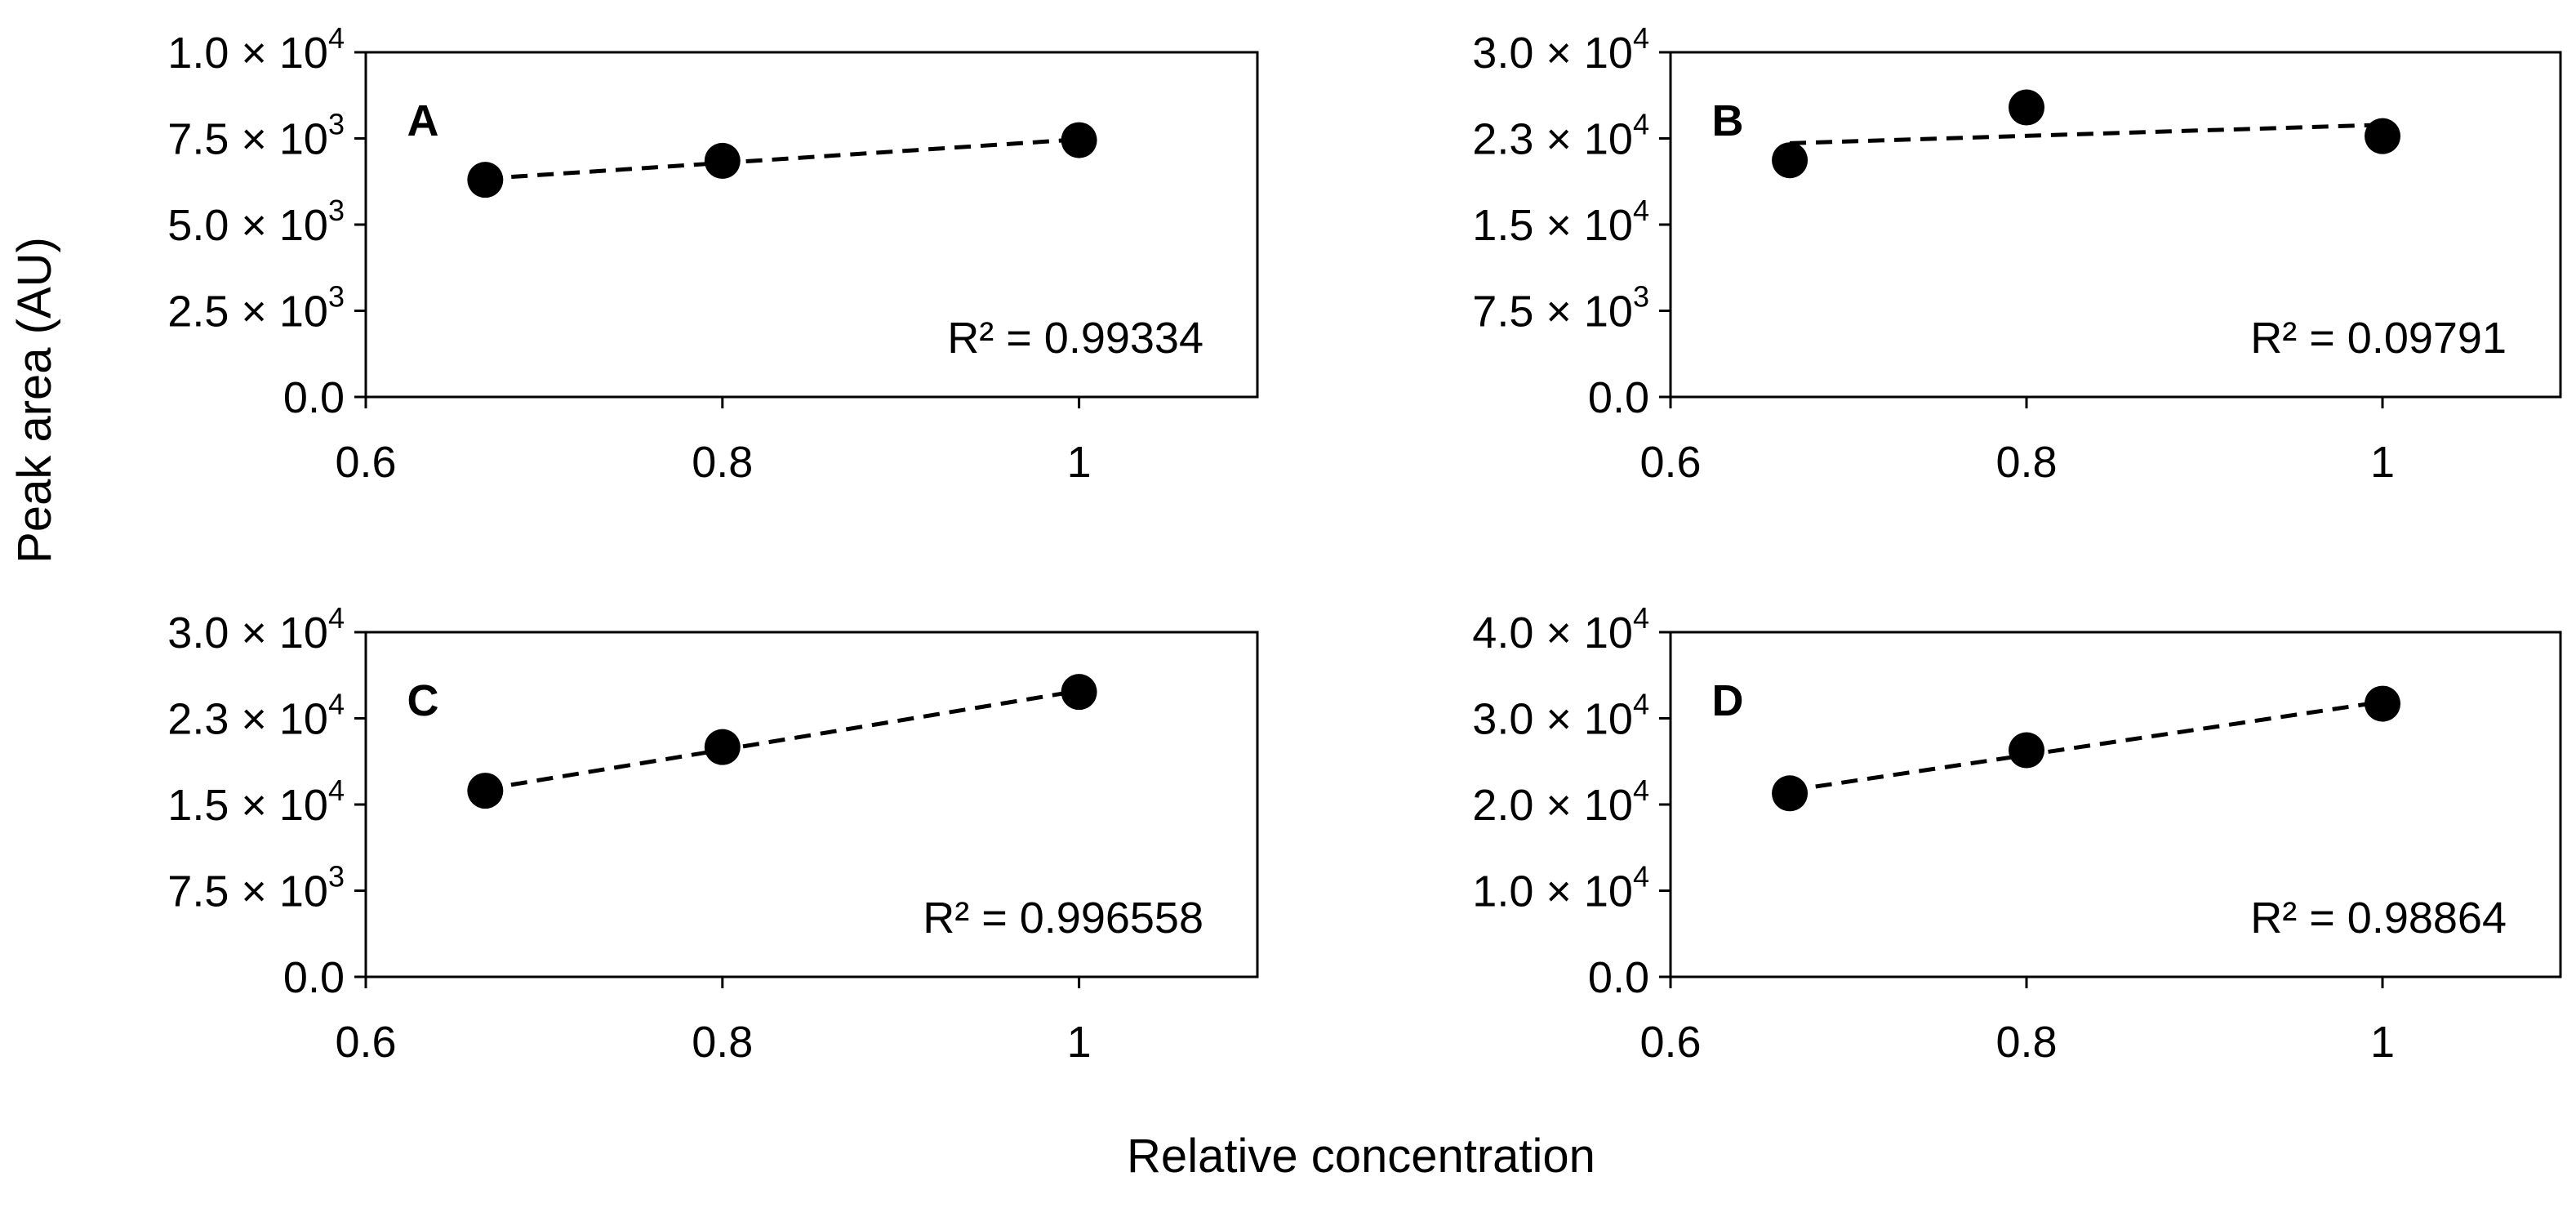  Describe the element at coordinates (256, 222) in the screenshot. I see `y-tick-label: 5.0 × 10³` at that location.